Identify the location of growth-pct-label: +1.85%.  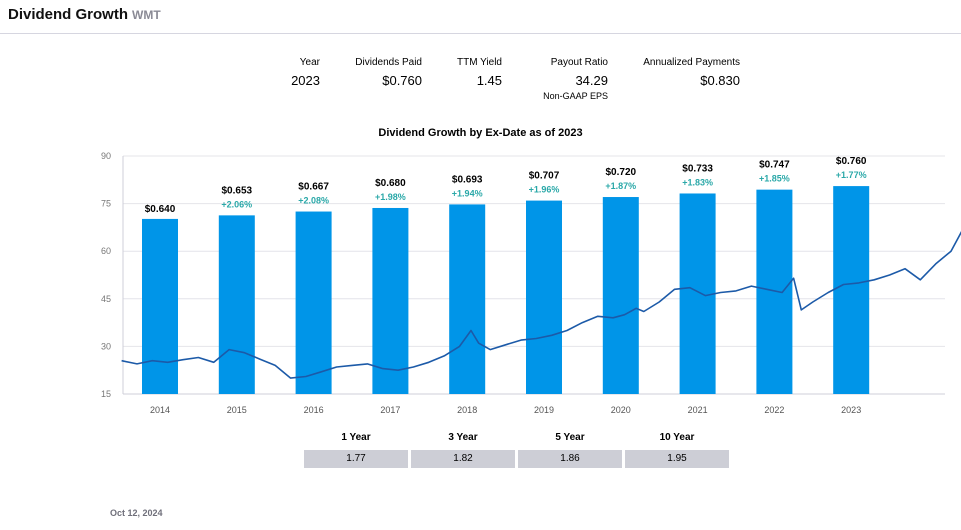
(774, 179).